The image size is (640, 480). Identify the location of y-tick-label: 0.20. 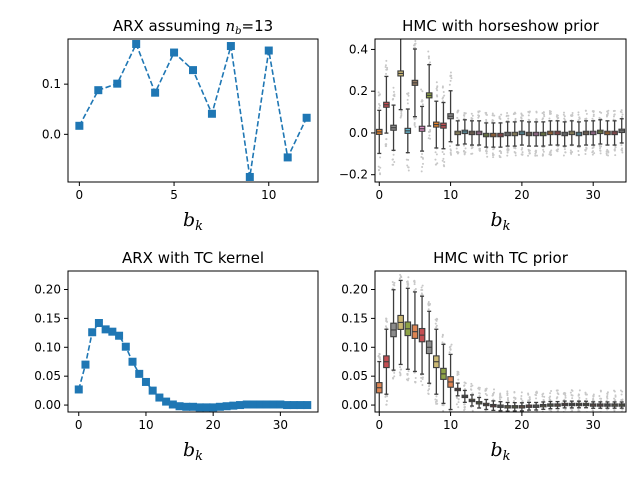
(47, 289).